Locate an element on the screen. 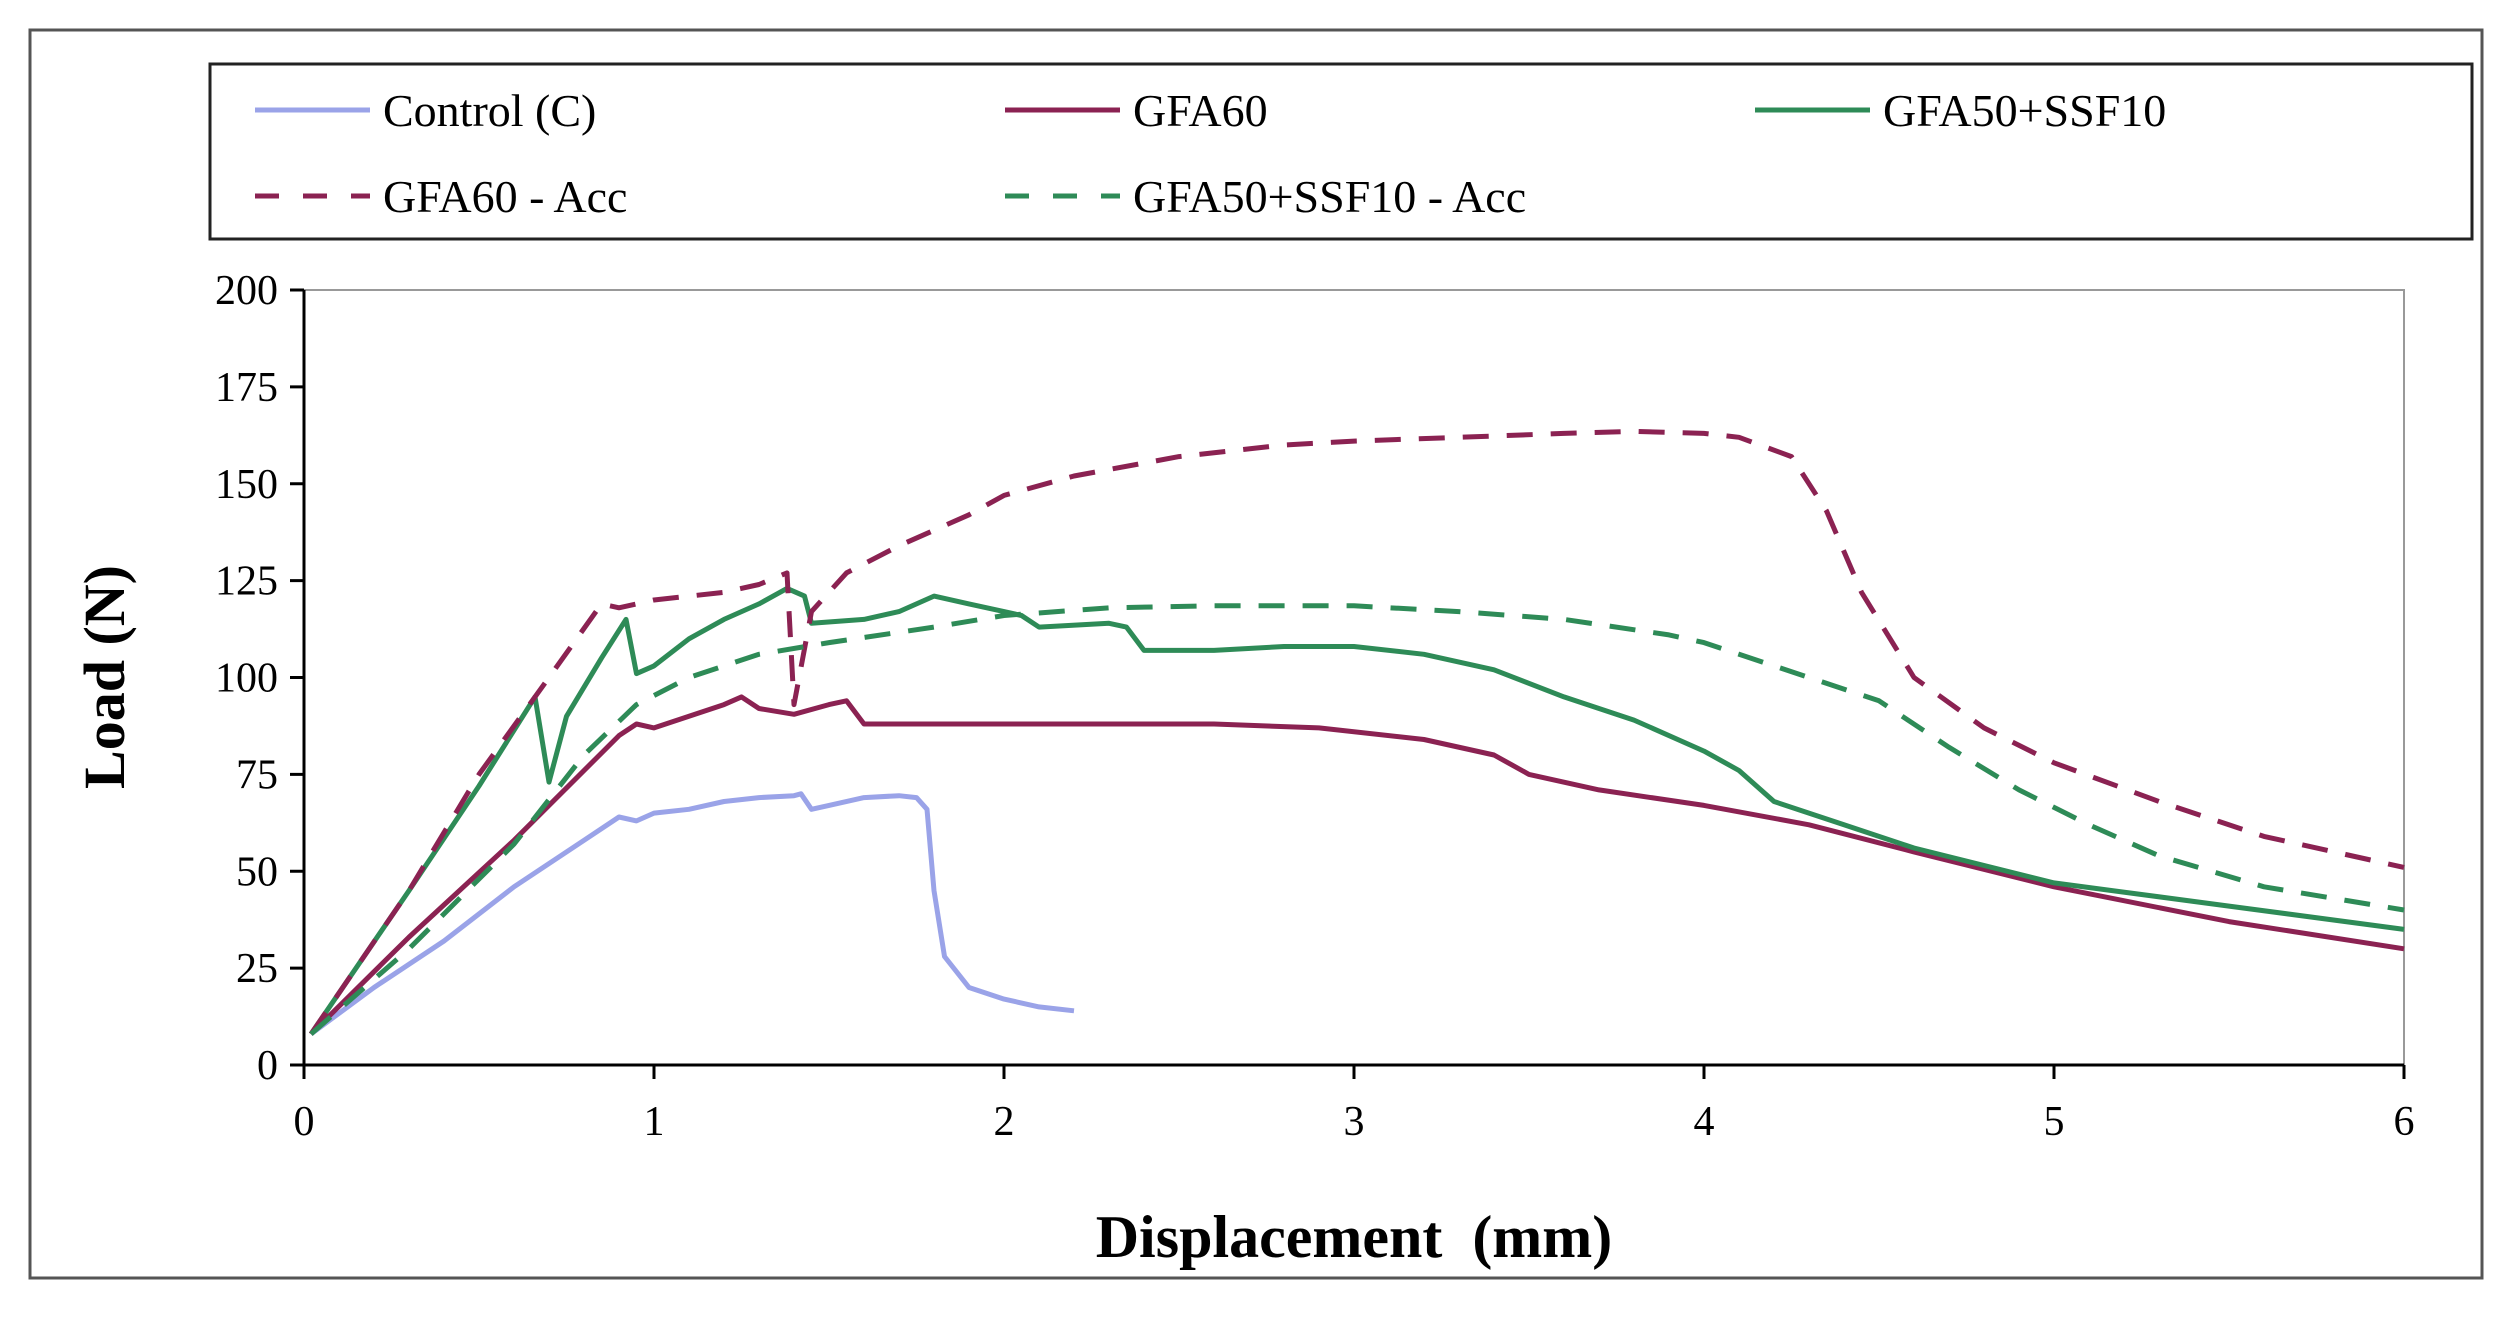 The image size is (2510, 1317). x-tick-label: 1 is located at coordinates (654, 1122).